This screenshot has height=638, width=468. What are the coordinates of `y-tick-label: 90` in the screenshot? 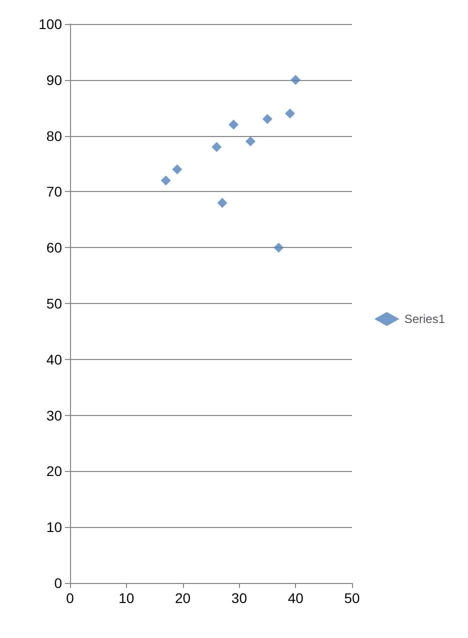 It's located at (54, 80).